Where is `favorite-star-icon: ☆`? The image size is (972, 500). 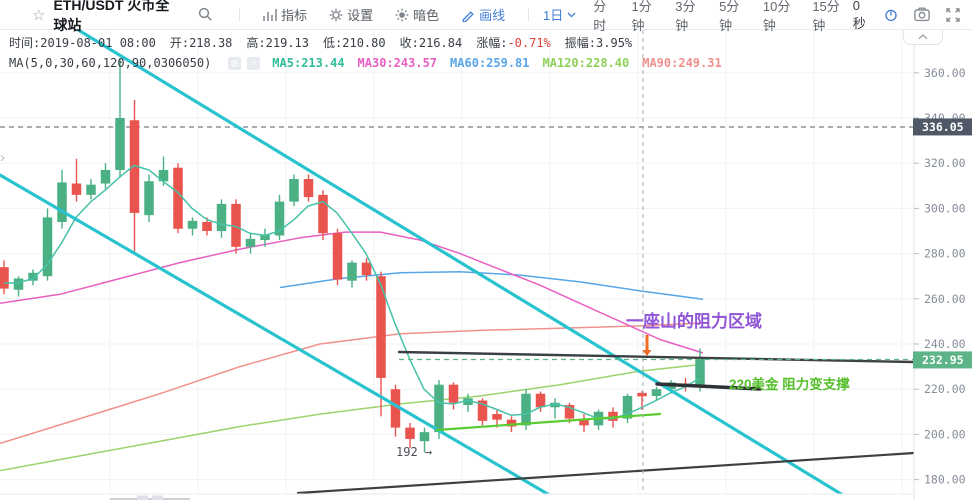 favorite-star-icon: ☆ is located at coordinates (39, 15).